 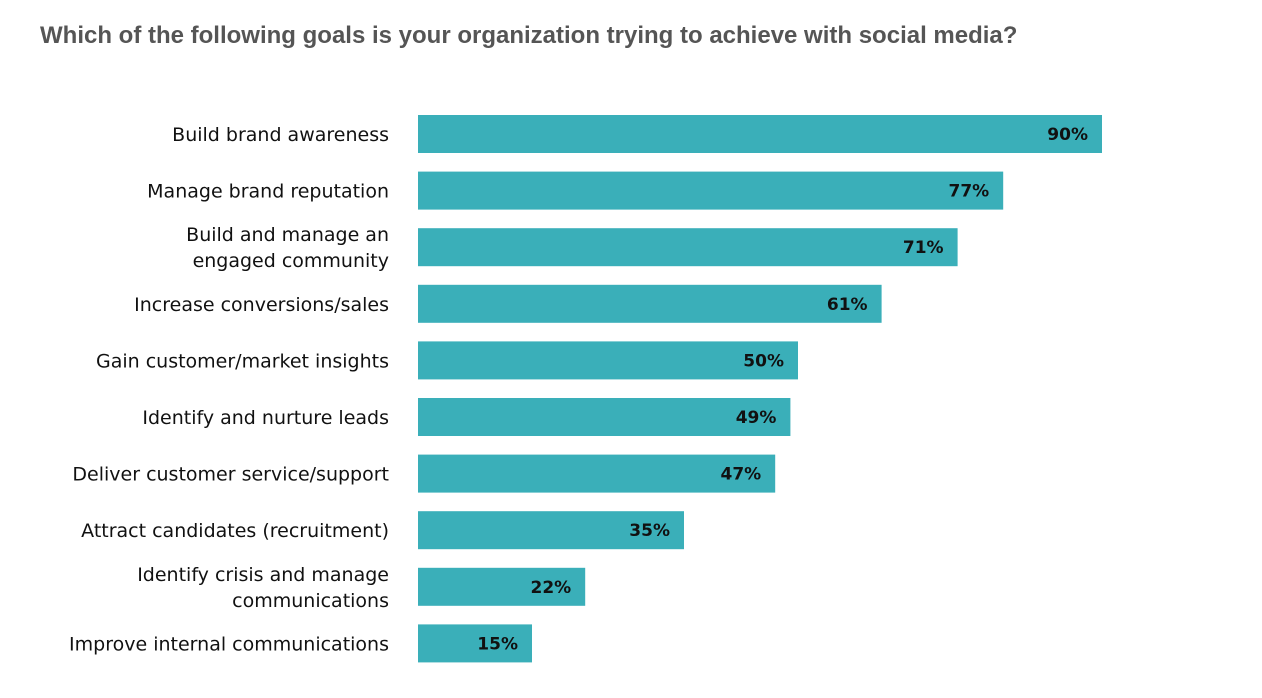 I want to click on category-label-line: Improve internal communications, so click(x=229, y=644).